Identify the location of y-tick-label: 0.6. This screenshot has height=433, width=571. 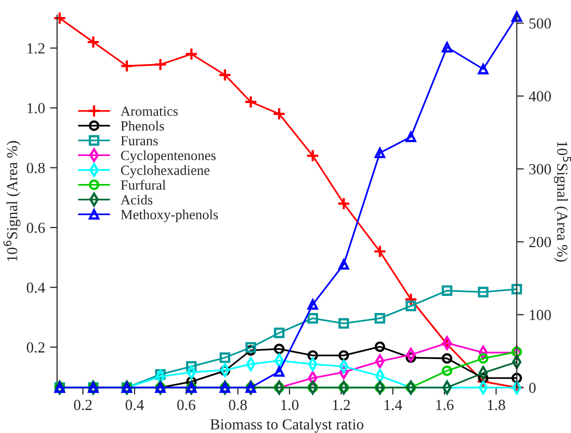
(35, 228).